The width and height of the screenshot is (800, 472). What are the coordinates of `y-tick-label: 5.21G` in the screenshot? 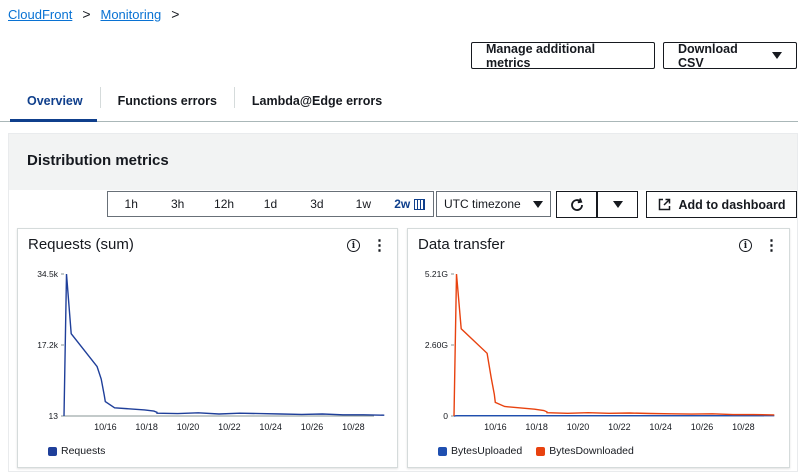 It's located at (436, 274).